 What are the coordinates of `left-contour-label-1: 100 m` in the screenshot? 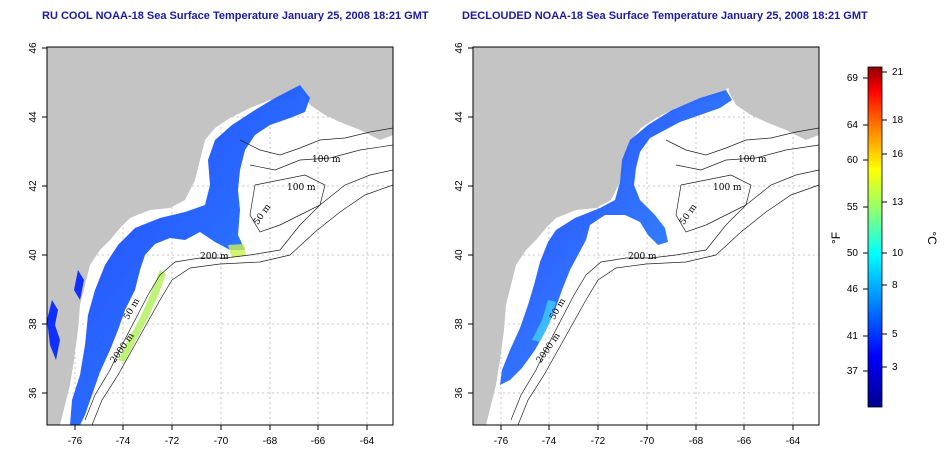 It's located at (326, 160).